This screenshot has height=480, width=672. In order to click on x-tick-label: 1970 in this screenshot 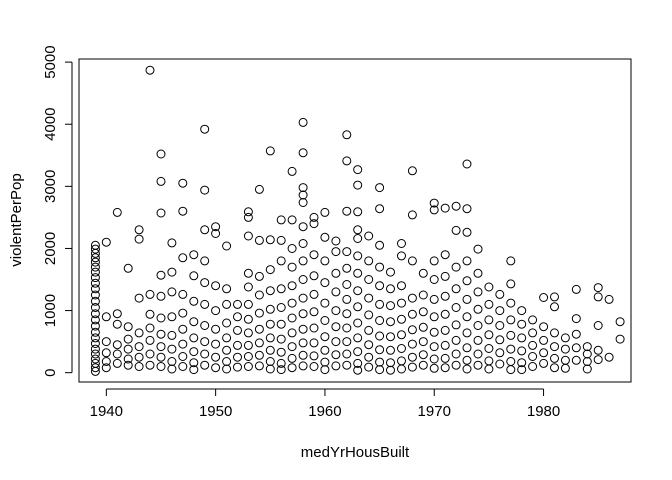, I will do `click(434, 411)`.